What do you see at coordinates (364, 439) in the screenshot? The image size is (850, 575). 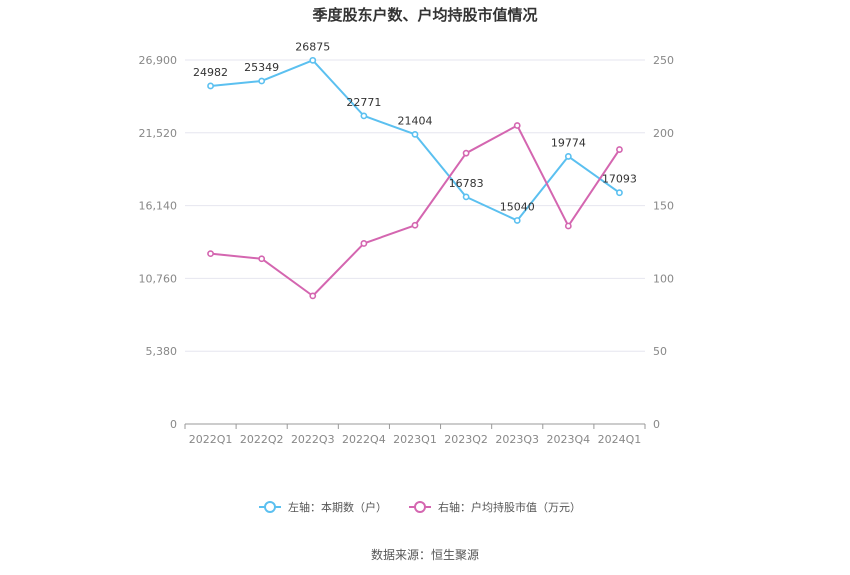 I see `x-tick-label: 2022Q4` at bounding box center [364, 439].